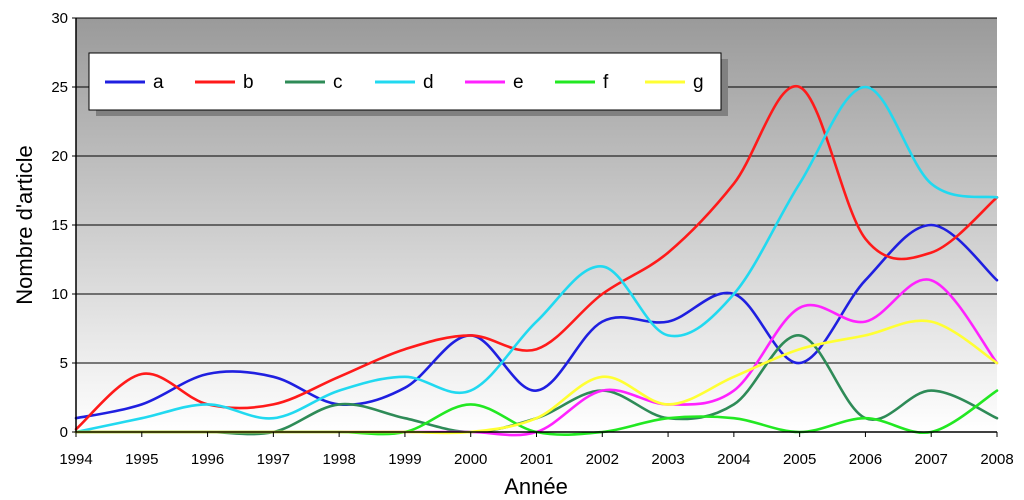 This screenshot has width=1024, height=500. I want to click on y-tick-label: 10, so click(59, 294).